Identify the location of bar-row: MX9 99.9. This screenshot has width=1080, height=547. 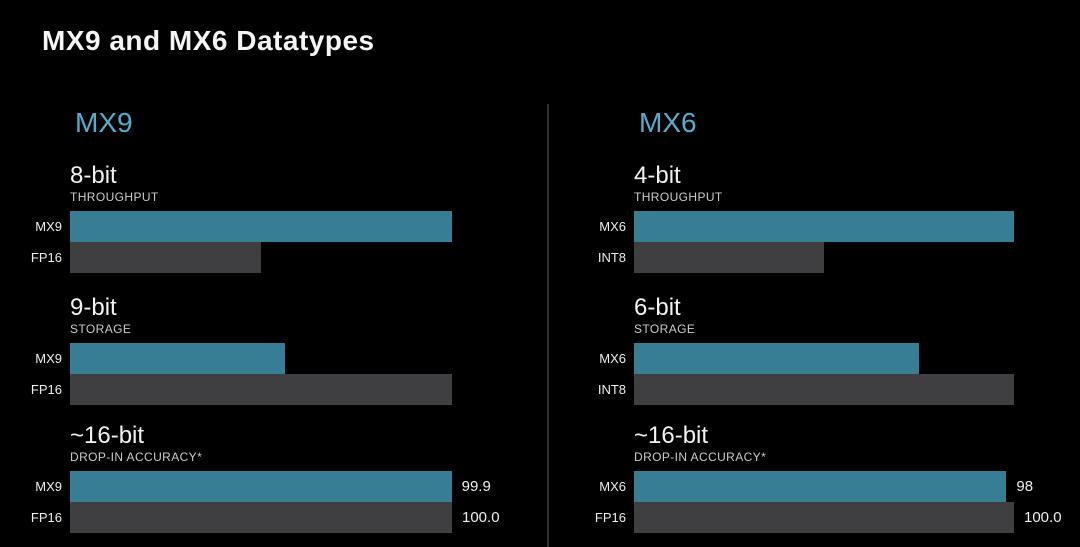
(263, 486).